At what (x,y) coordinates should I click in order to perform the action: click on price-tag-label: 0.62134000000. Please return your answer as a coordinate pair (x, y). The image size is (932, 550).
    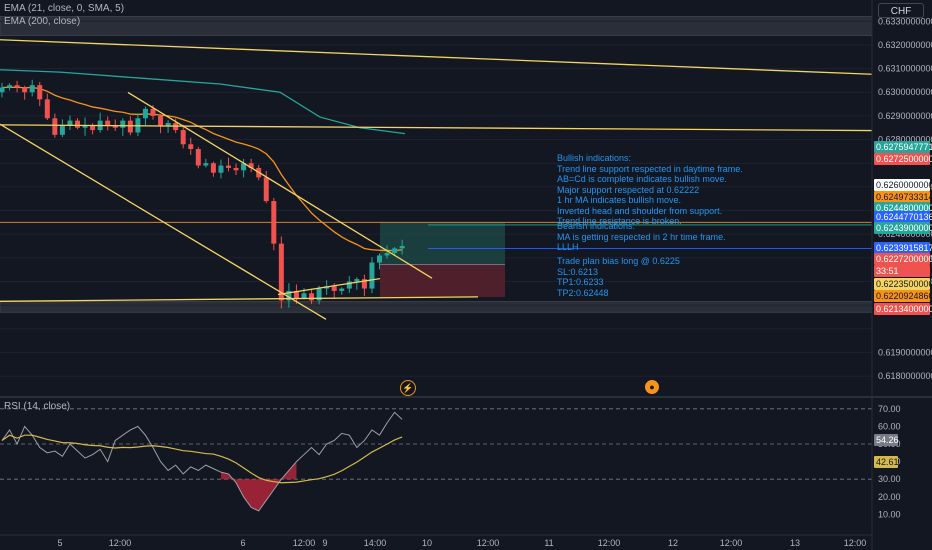
    Looking at the image, I should click on (904, 309).